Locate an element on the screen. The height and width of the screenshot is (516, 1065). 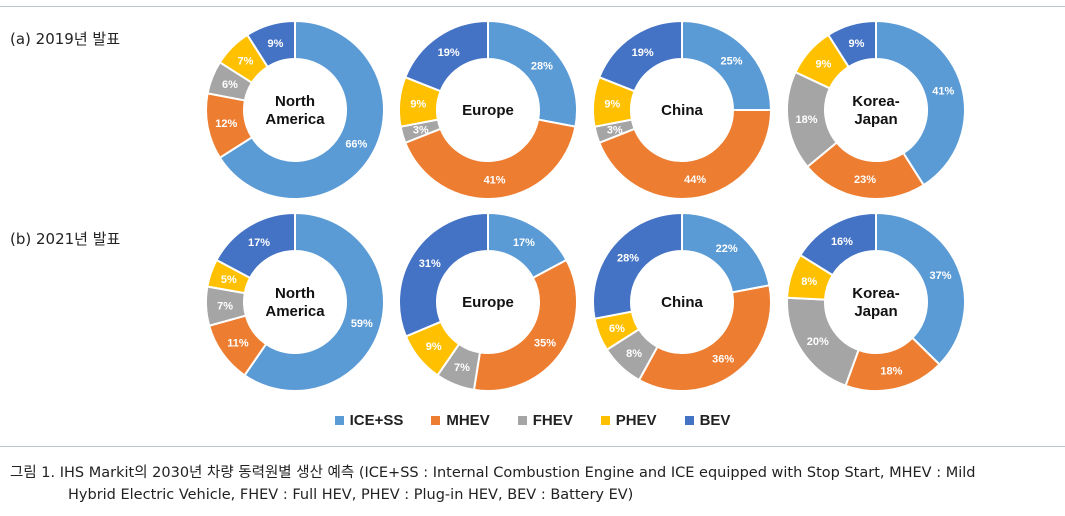
data-label-korea-japan-bev: 16% is located at coordinates (842, 242).